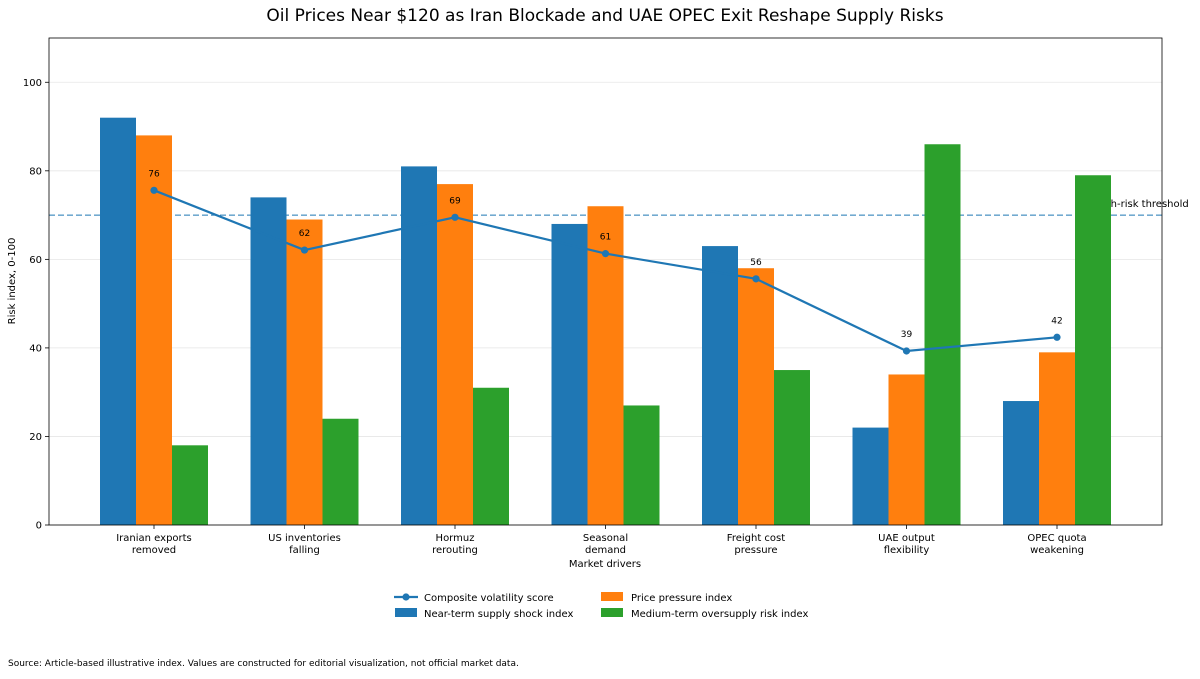  I want to click on y-tick-label: 20, so click(35, 437).